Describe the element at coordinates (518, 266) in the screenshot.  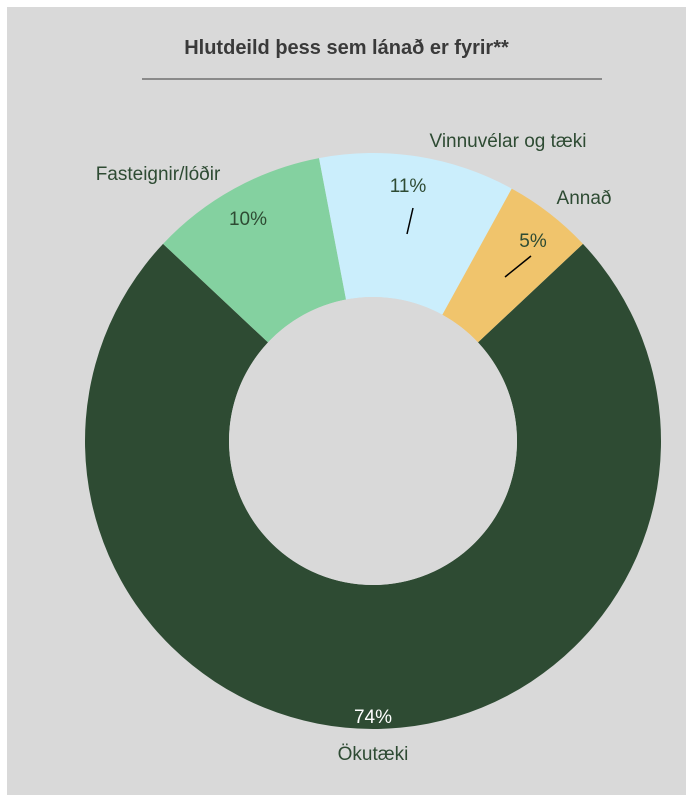
I see `leader-line-anna` at that location.